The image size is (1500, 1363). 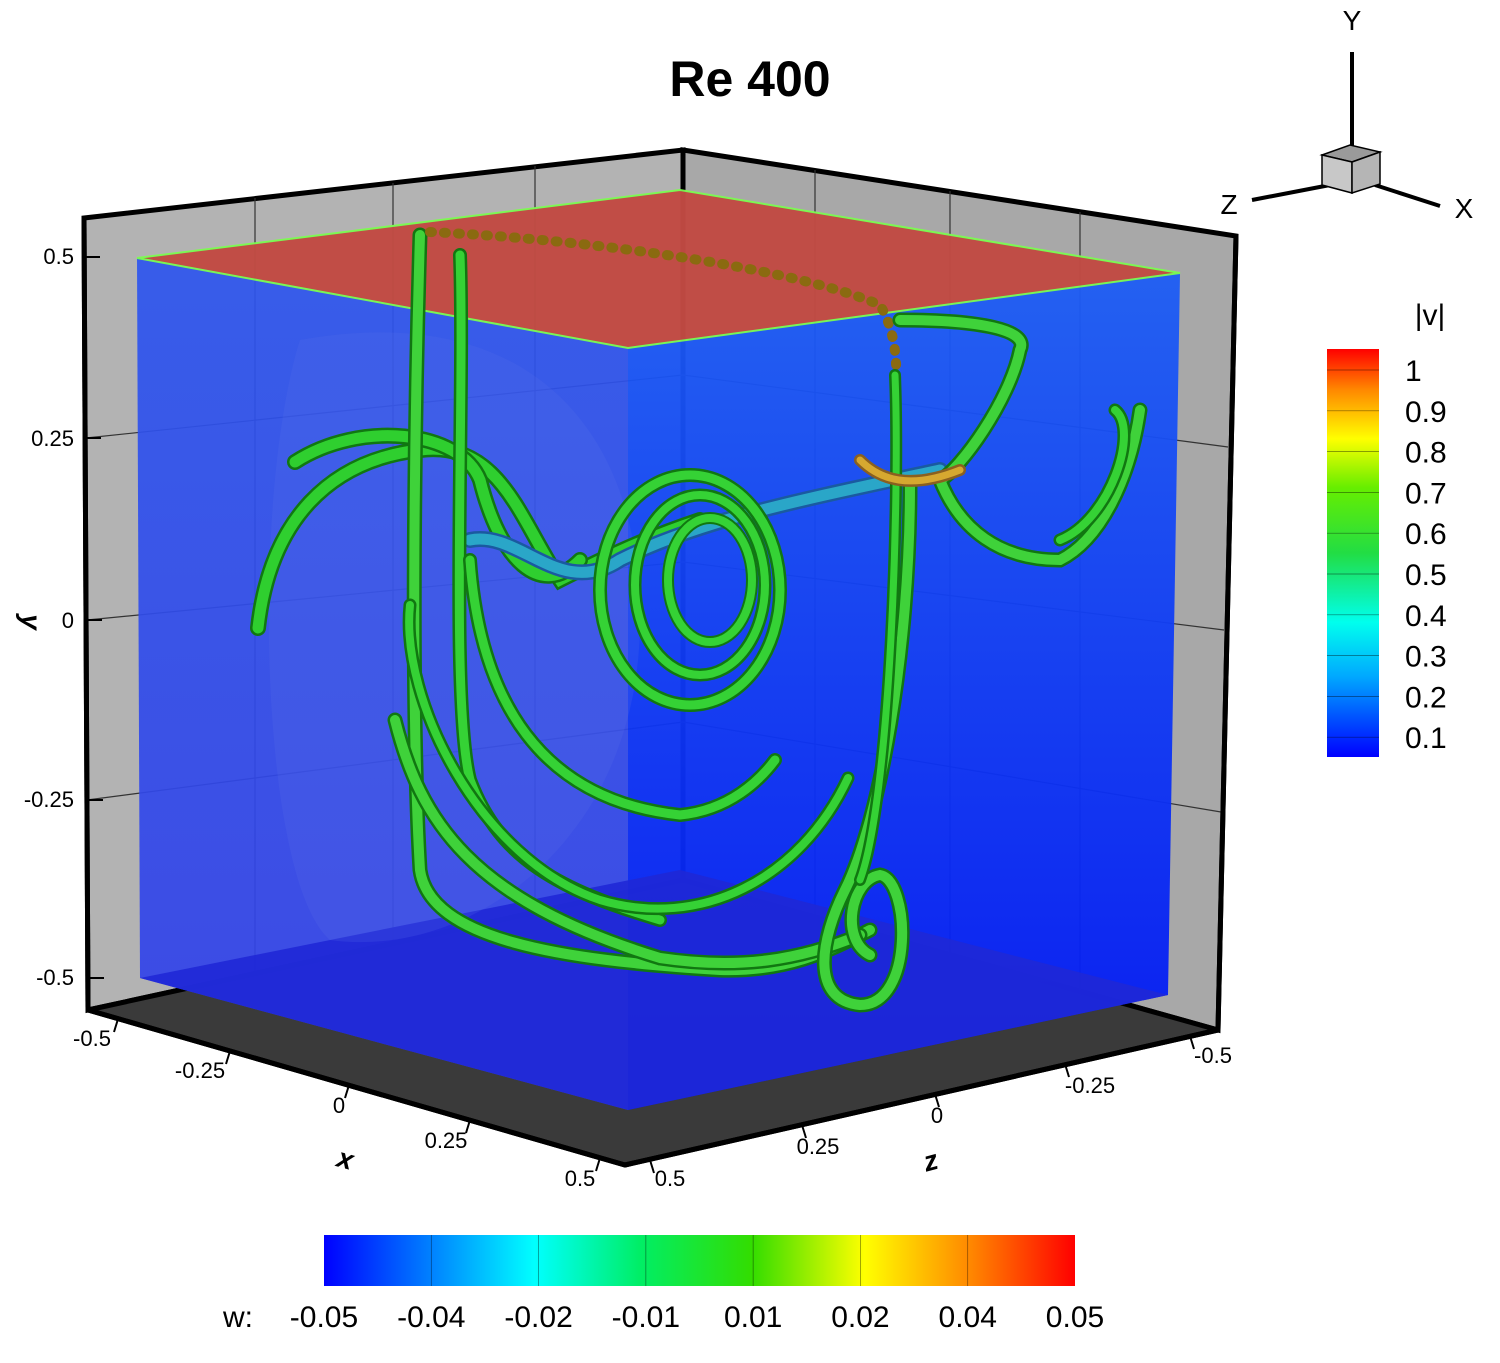 What do you see at coordinates (60, 617) in the screenshot?
I see `y-axis: 0.5 0.25 0 -0.25 -0.5 y` at bounding box center [60, 617].